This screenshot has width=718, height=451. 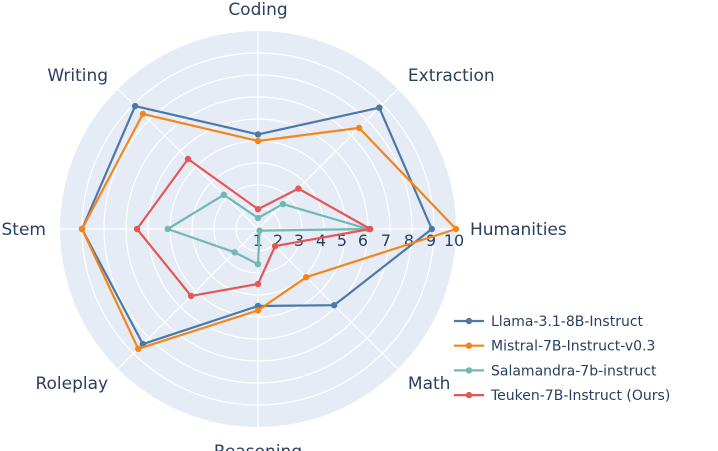 I want to click on axis-label-coding: Coding, so click(x=257, y=10).